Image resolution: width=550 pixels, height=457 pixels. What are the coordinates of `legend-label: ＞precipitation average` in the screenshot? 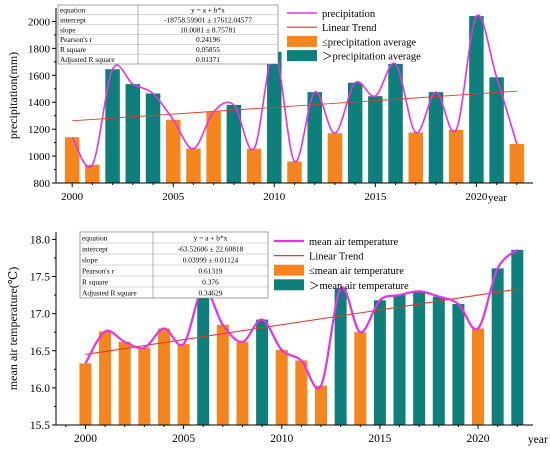 It's located at (371, 57).